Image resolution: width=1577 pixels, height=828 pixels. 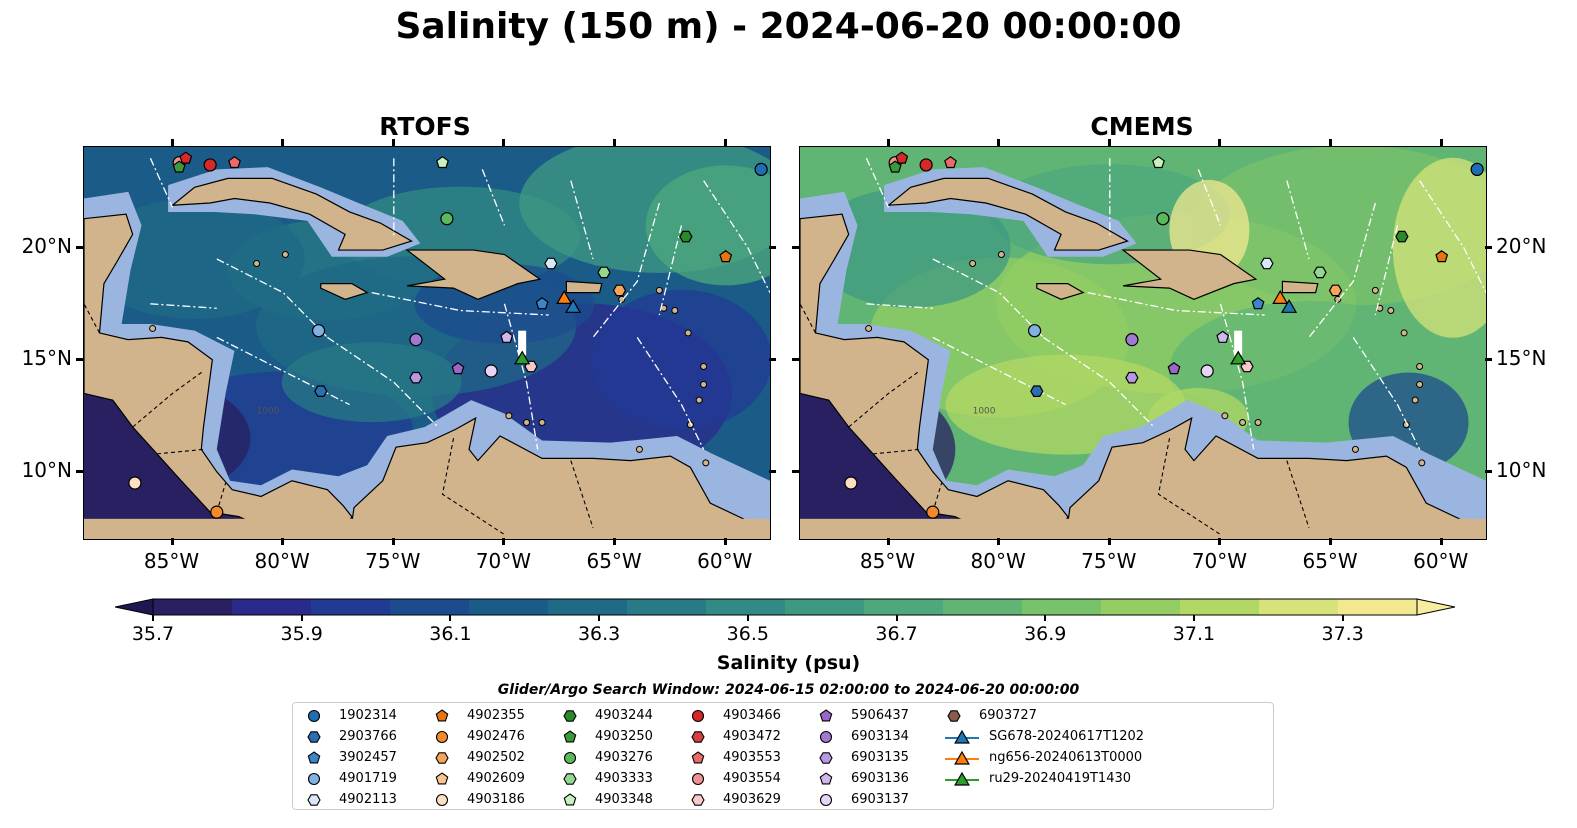 I want to click on legend-label: 4903472, so click(x=752, y=736).